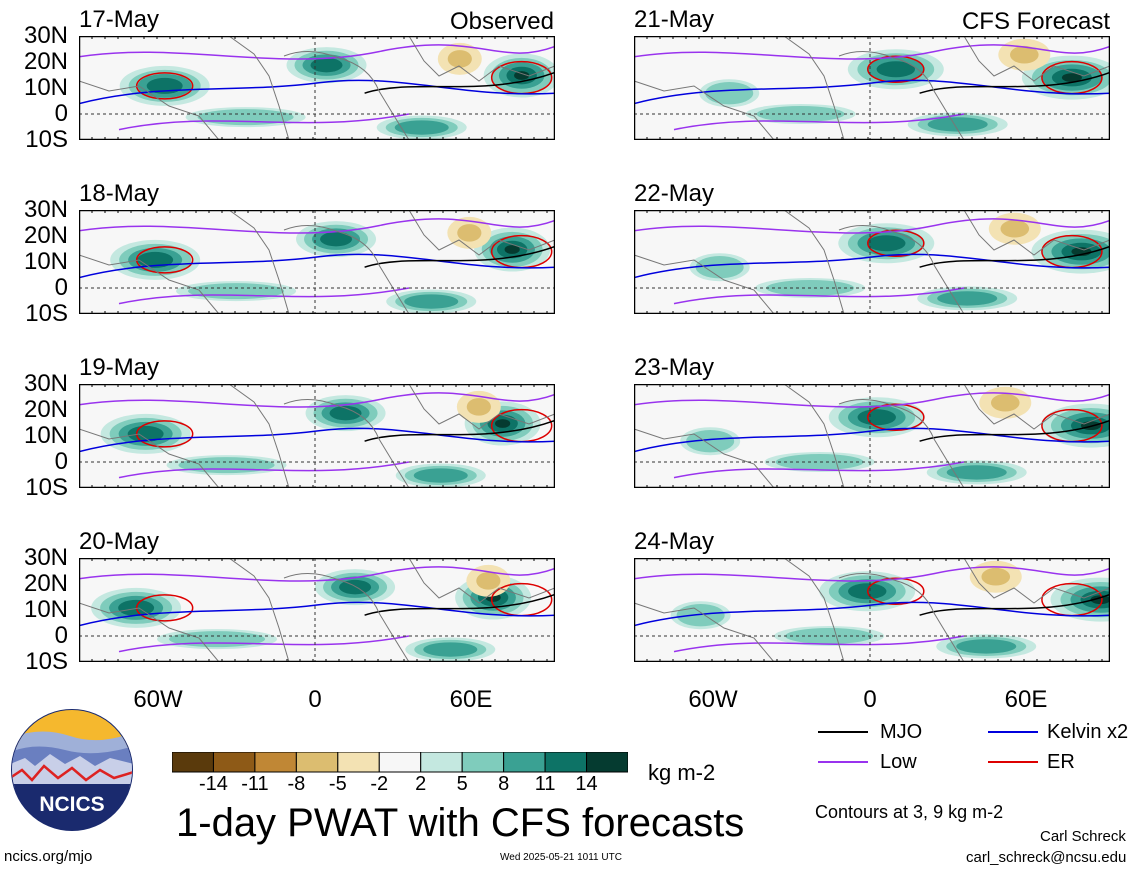  Describe the element at coordinates (1088, 732) in the screenshot. I see `legend-label-kelvin: Kelvin x2` at that location.